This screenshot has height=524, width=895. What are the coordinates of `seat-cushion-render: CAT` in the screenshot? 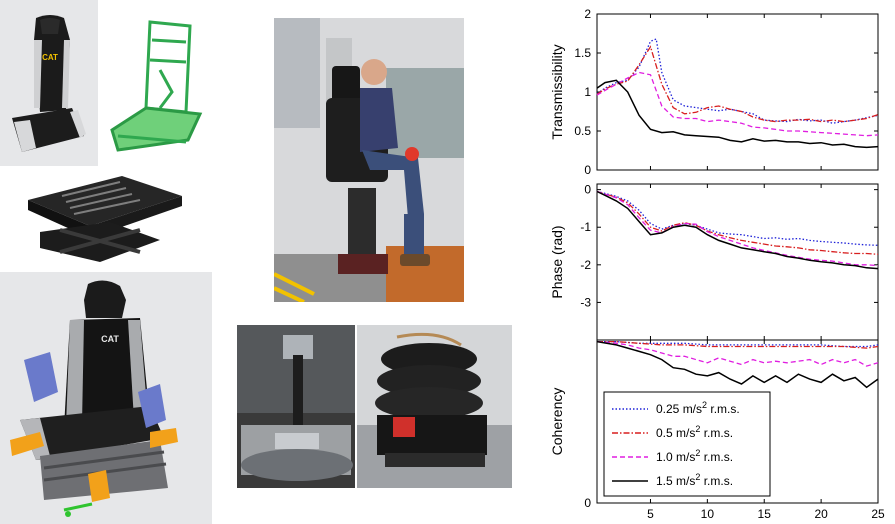 It's located at (49, 83).